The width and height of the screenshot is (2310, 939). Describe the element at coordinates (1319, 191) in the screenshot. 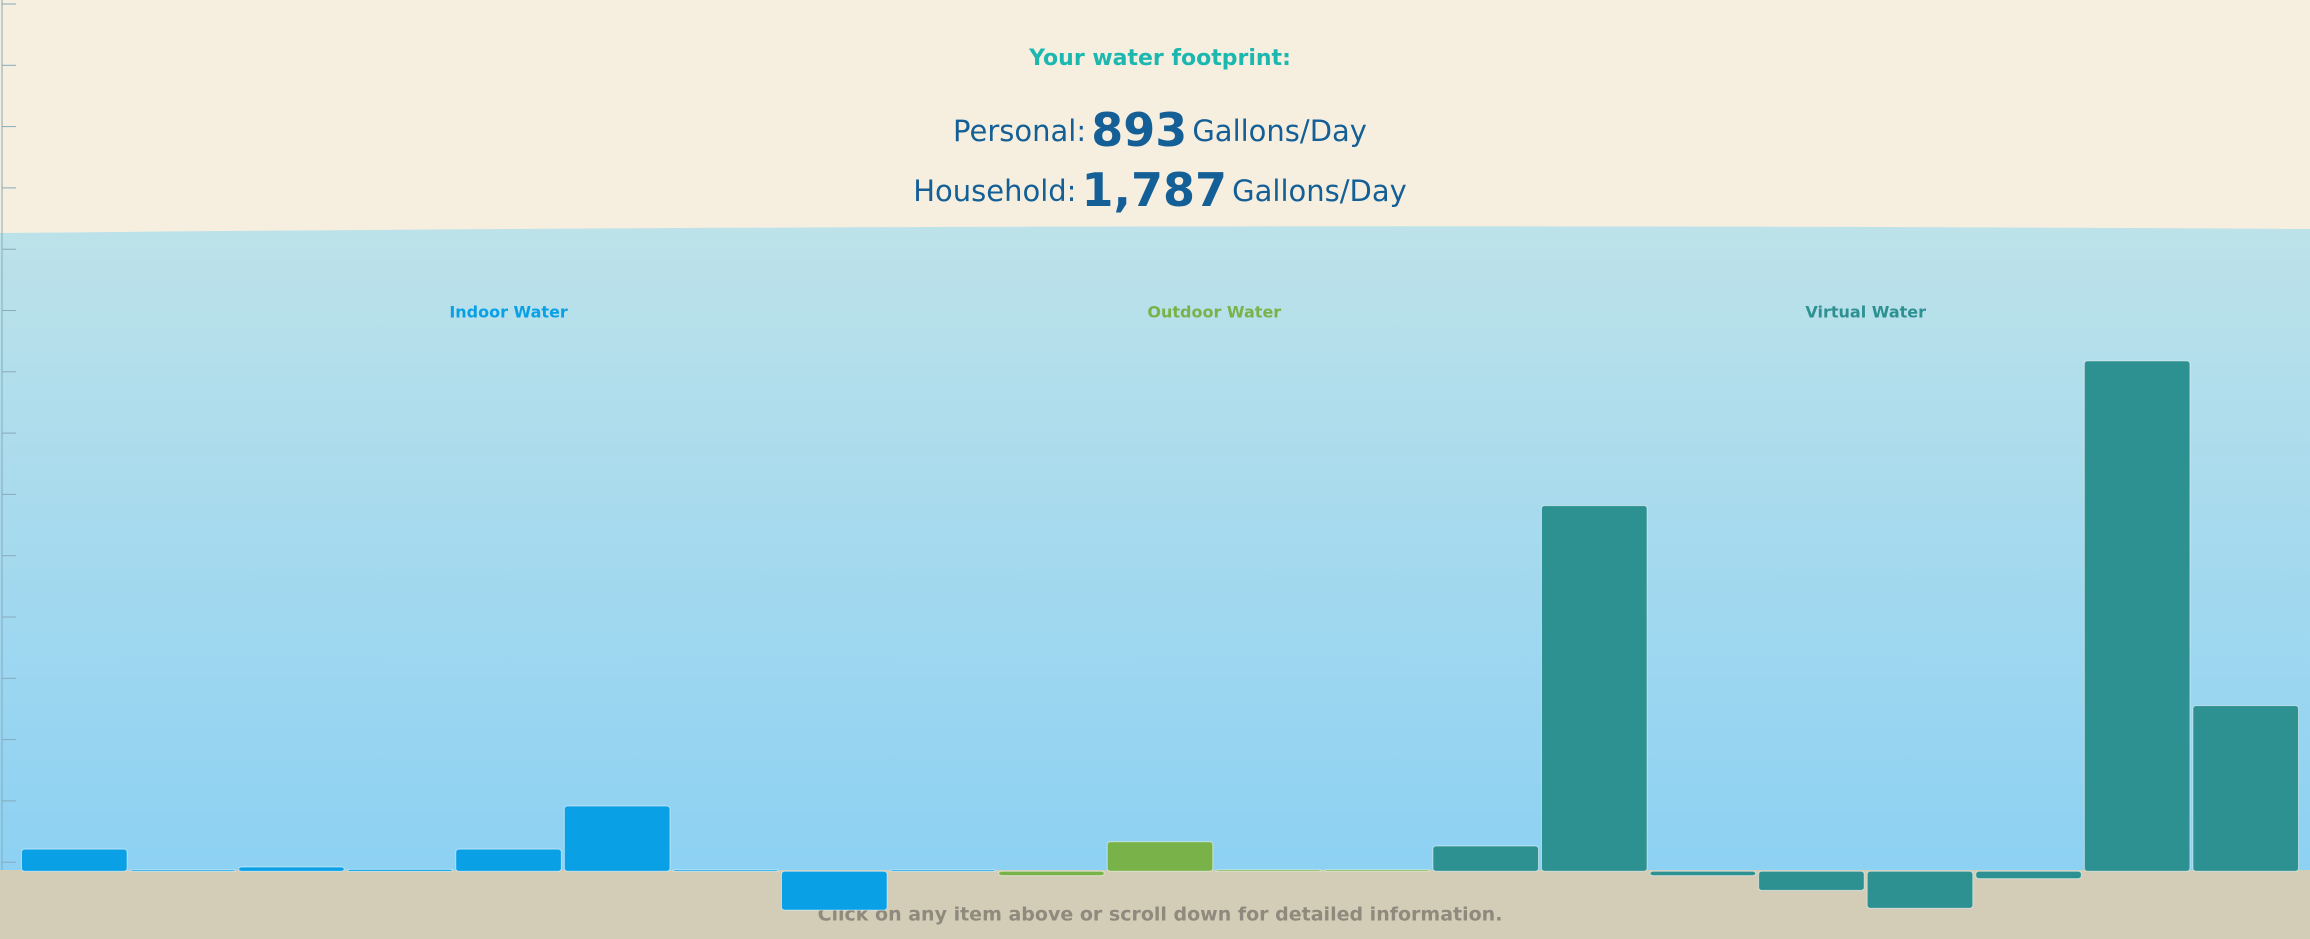

I see `household-unit: Gallons/Day` at that location.